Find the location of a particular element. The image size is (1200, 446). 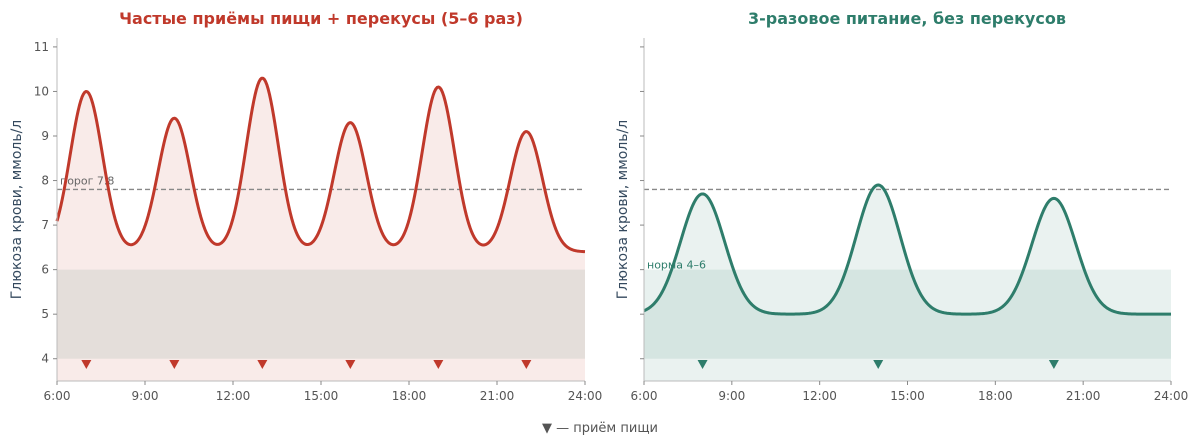

y-tick-label: 7 is located at coordinates (45, 225).